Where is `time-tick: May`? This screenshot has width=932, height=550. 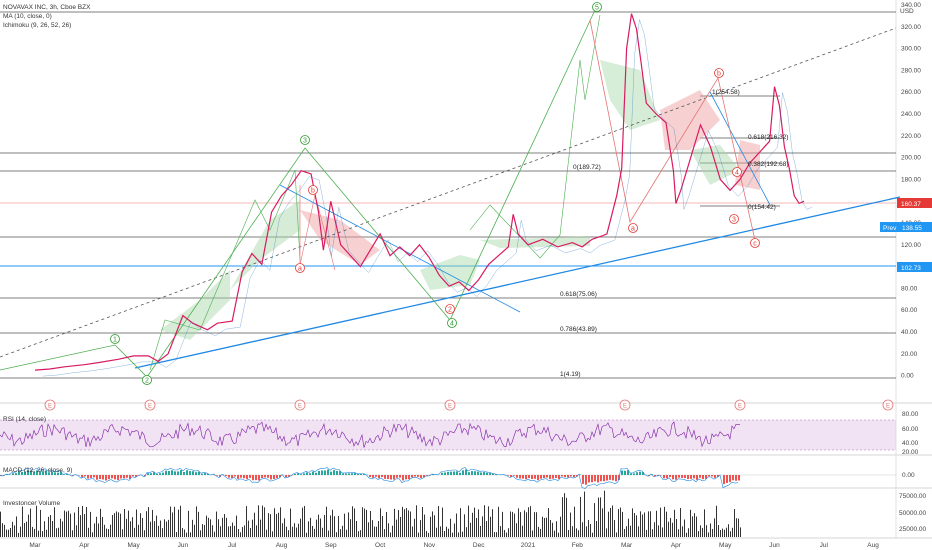 time-tick: May is located at coordinates (725, 545).